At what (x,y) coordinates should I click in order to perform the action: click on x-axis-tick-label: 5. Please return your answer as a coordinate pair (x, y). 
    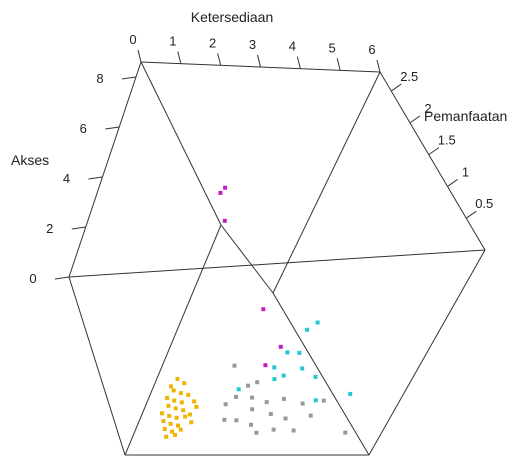
    Looking at the image, I should click on (332, 47).